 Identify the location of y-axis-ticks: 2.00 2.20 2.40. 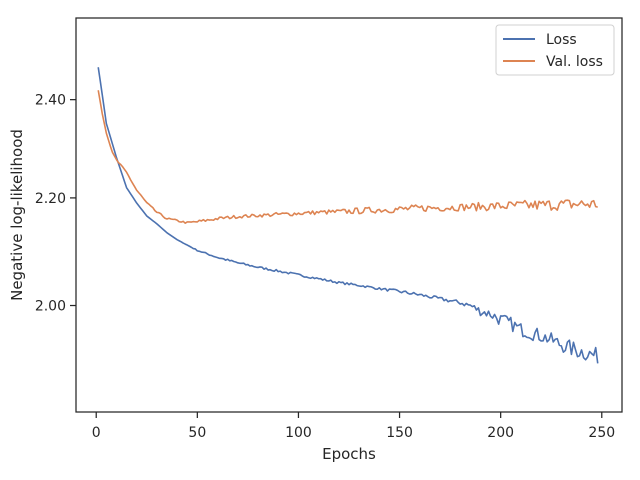
(55, 204).